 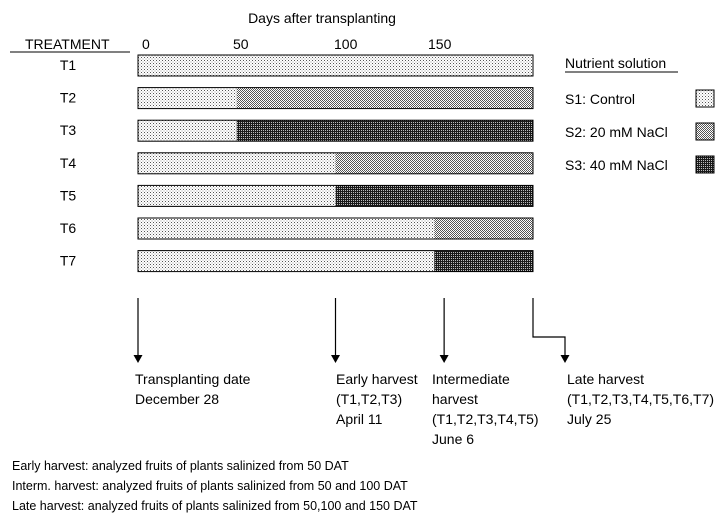 I want to click on event-label-line: Intermediate, so click(x=471, y=379).